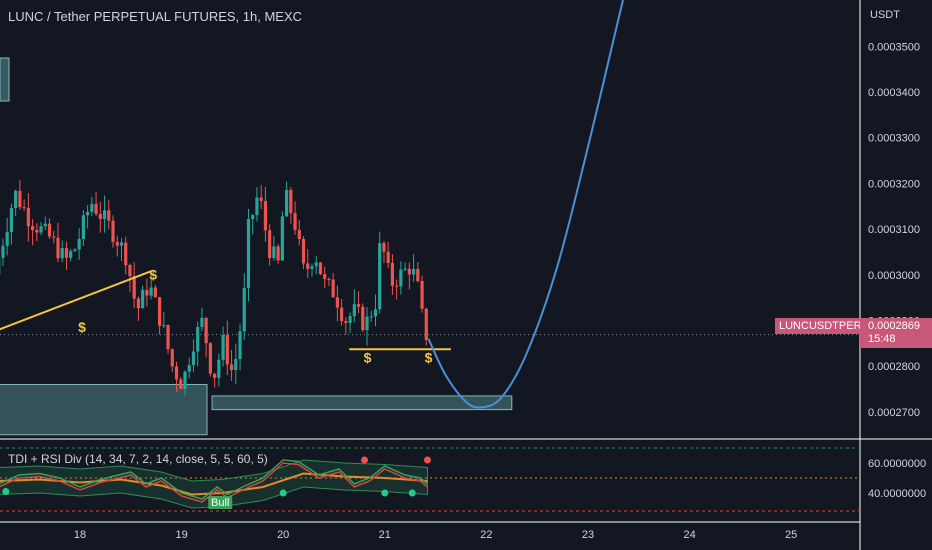 The height and width of the screenshot is (550, 932). Describe the element at coordinates (897, 464) in the screenshot. I see `indicator-level-label: 60.0000000` at that location.